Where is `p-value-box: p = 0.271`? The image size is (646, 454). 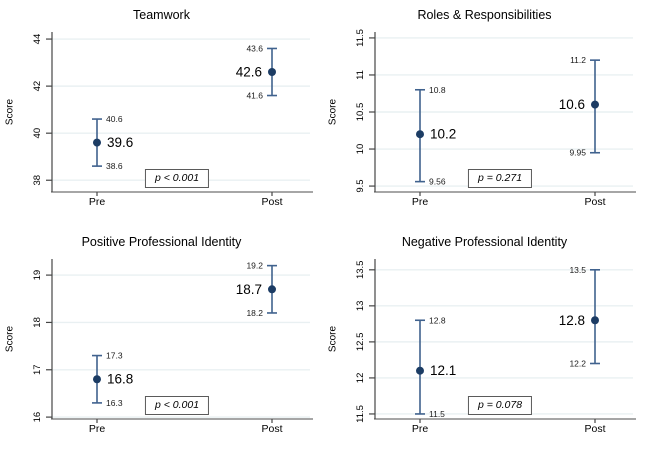
p-value-box: p = 0.271 is located at coordinates (500, 178).